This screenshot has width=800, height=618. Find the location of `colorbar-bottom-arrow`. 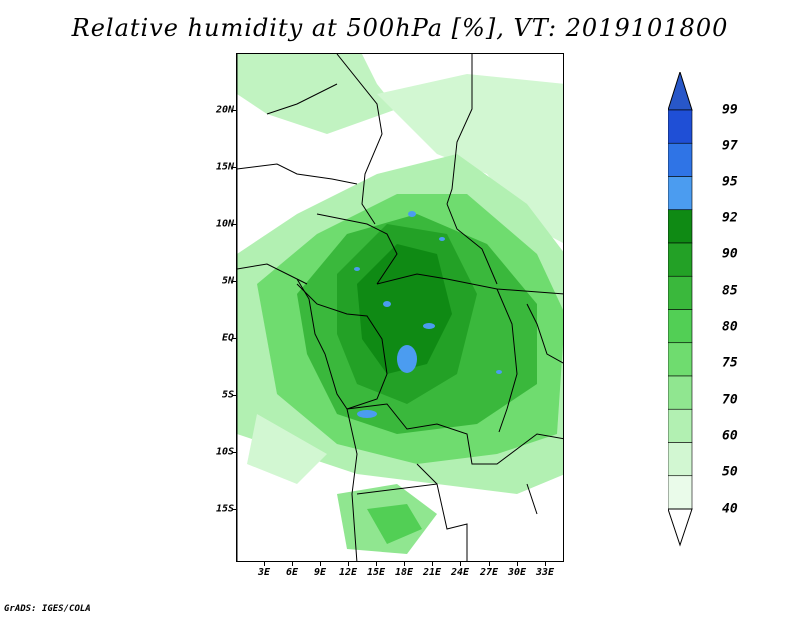

colorbar-bottom-arrow is located at coordinates (680, 527).